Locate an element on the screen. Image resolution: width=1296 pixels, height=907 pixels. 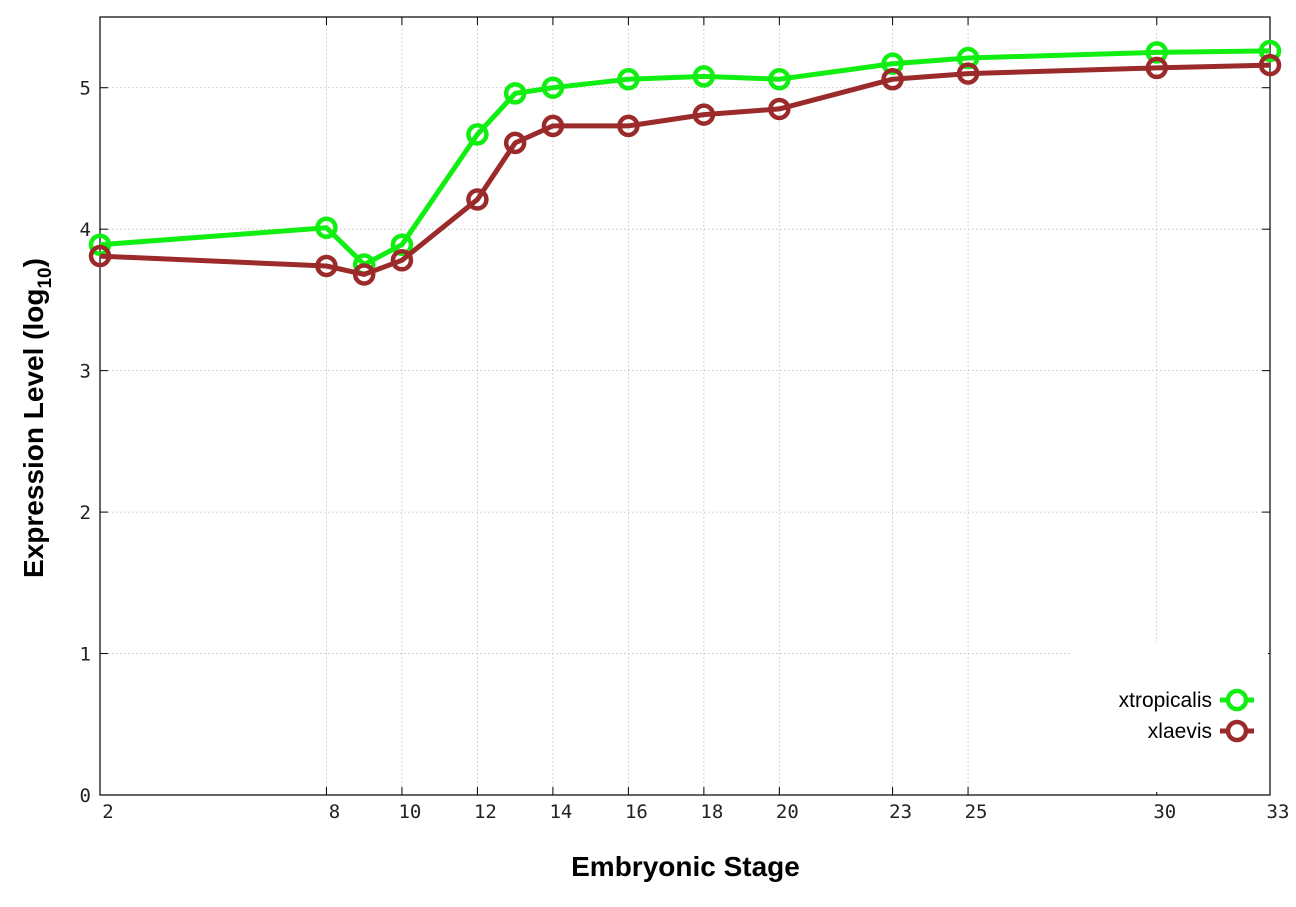
y-axis-title: Expression Level (log10) is located at coordinates (37, 418).